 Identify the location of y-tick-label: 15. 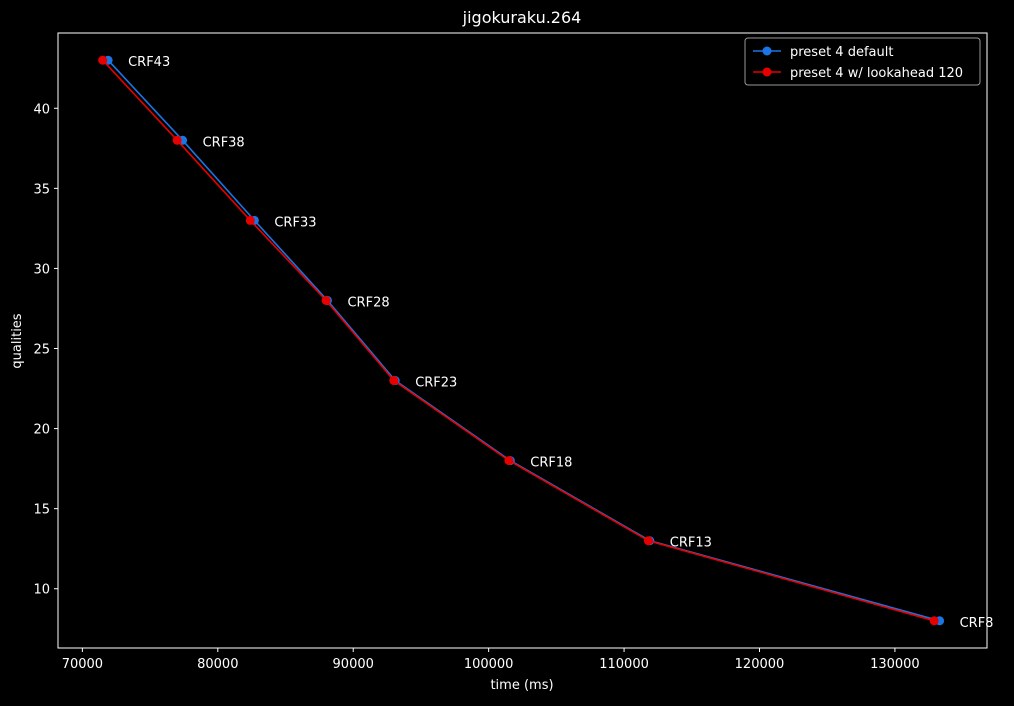
(41, 510).